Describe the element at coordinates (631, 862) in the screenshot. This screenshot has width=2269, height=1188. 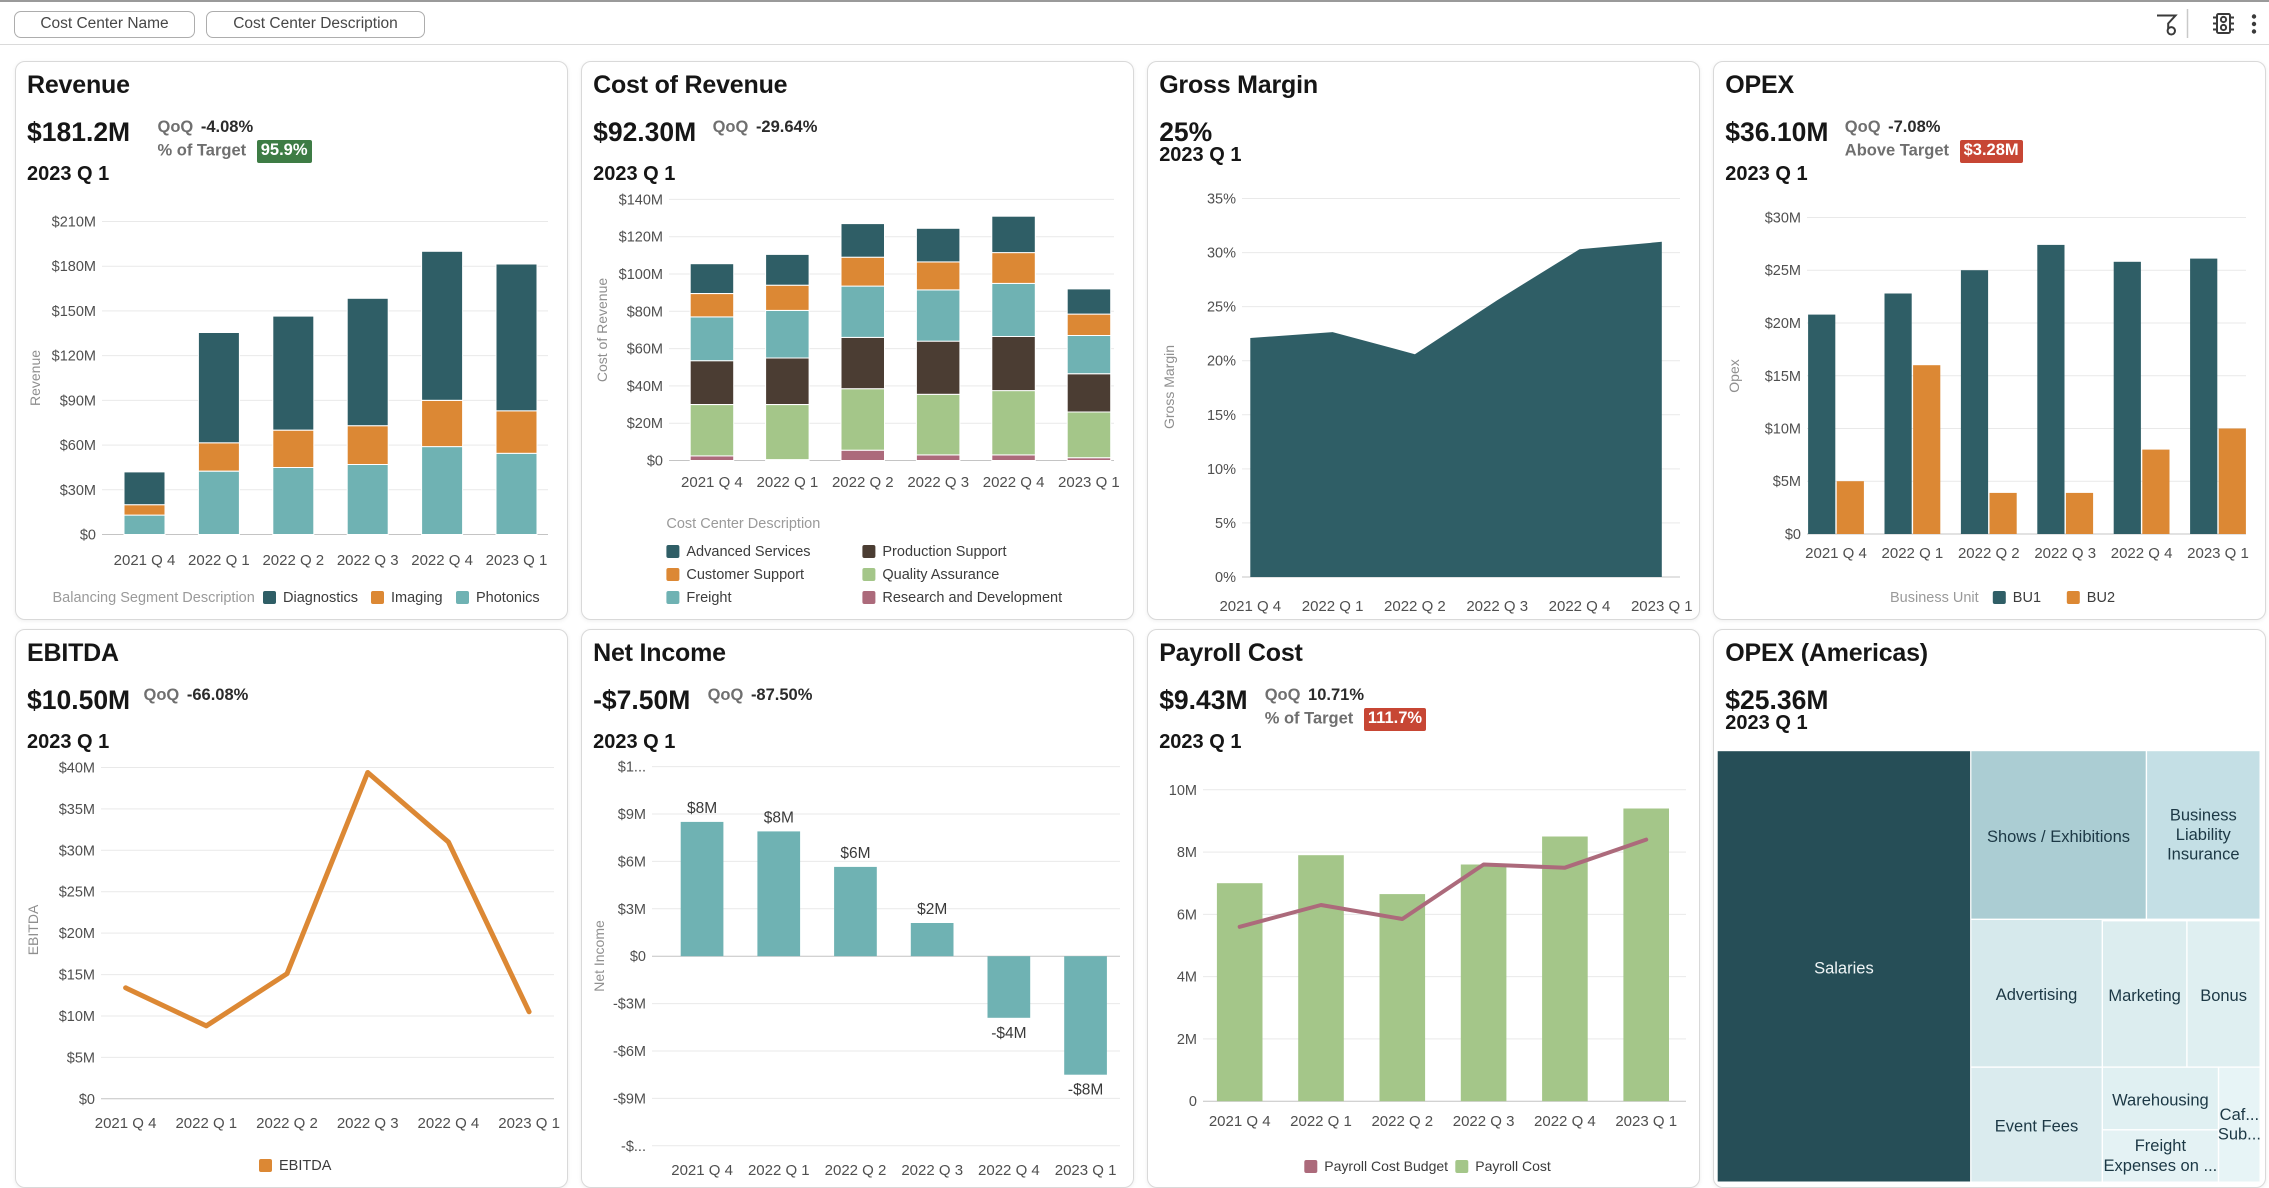
I see `svg-text: $6M` at that location.